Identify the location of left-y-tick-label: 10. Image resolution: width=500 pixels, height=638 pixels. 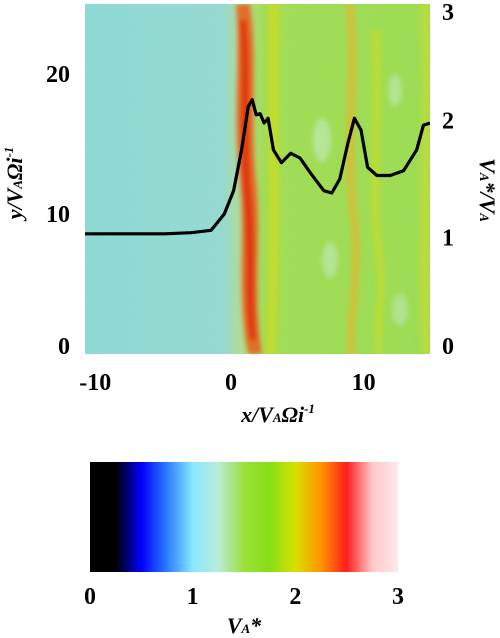
(58, 215).